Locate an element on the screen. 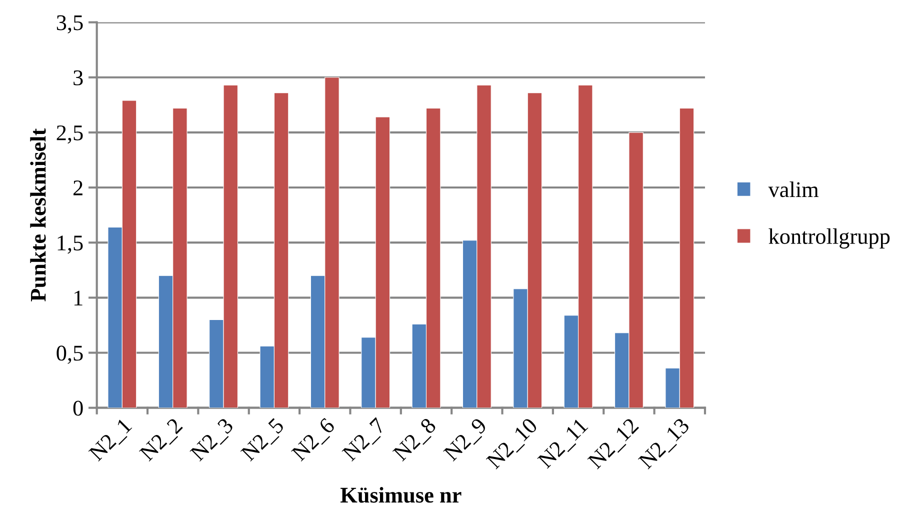  legend-label: valim is located at coordinates (793, 190).